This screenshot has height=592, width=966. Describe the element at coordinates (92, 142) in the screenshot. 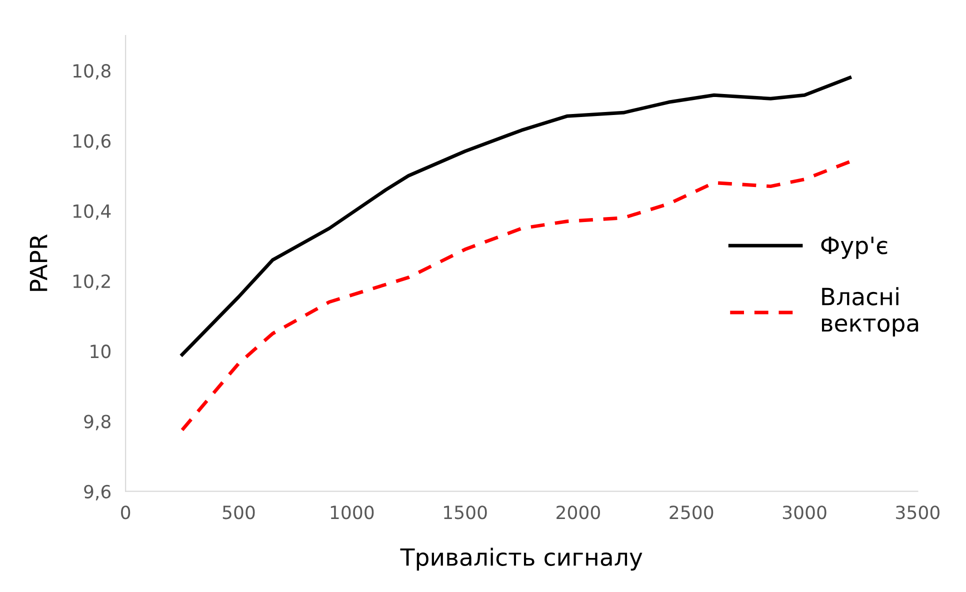

I see `y-tick-label: 10,6` at that location.